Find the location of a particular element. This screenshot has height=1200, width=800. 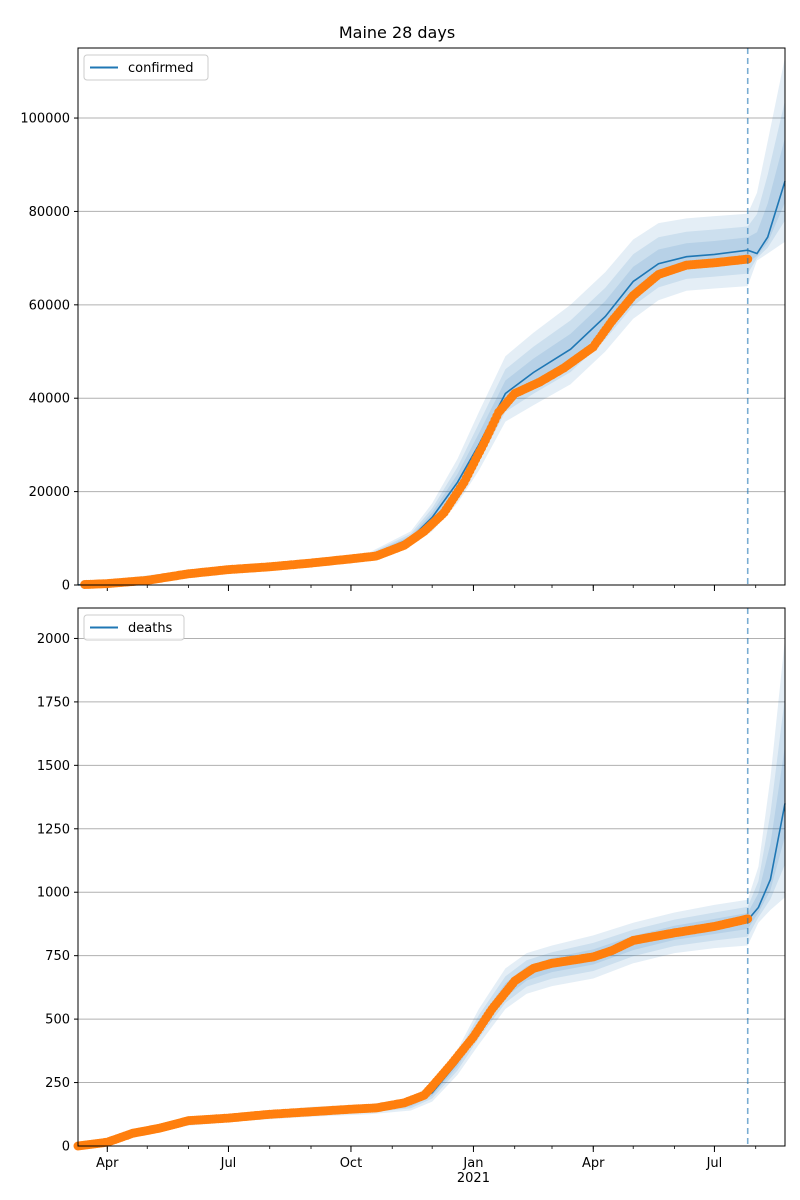

chart-title: Maine 28 days is located at coordinates (397, 32).